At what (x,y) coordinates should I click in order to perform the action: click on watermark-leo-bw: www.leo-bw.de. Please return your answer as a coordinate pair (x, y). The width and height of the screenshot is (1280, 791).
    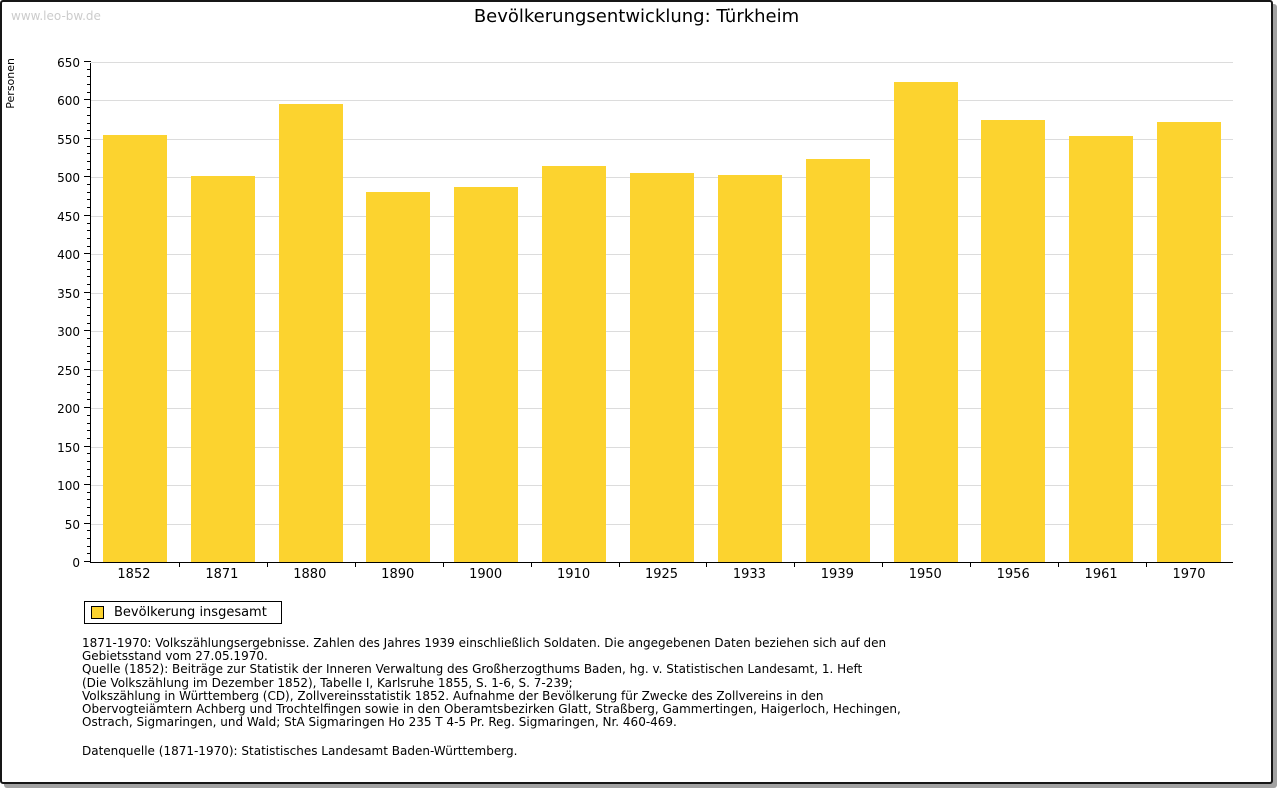
    Looking at the image, I should click on (56, 16).